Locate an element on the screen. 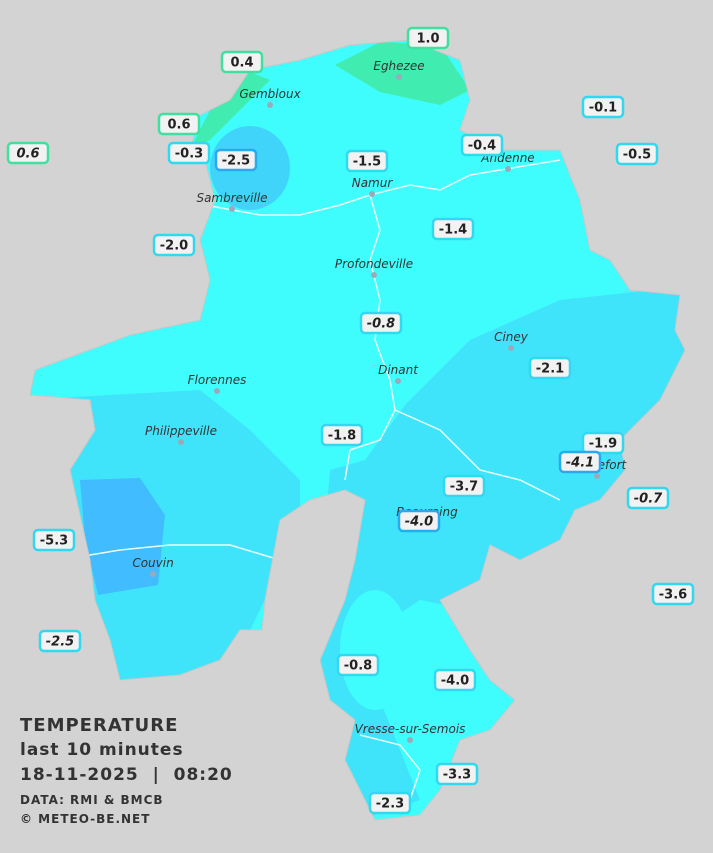 This screenshot has width=713, height=853. station: -0.7 is located at coordinates (648, 498).